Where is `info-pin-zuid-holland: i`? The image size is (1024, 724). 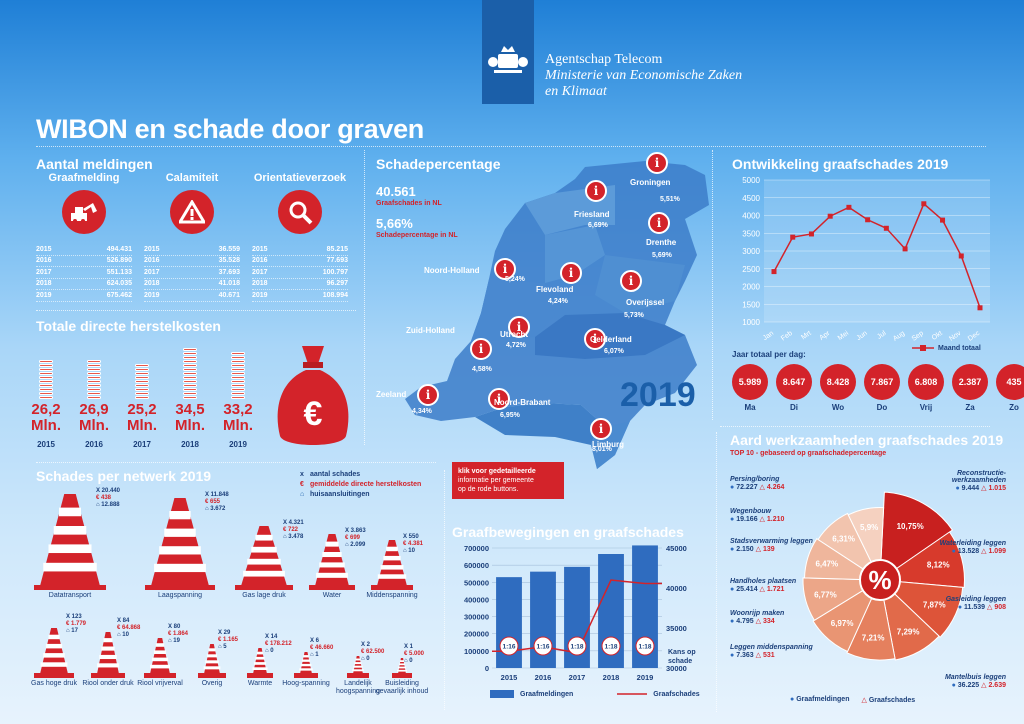 info-pin-zuid-holland: i is located at coordinates (481, 349).